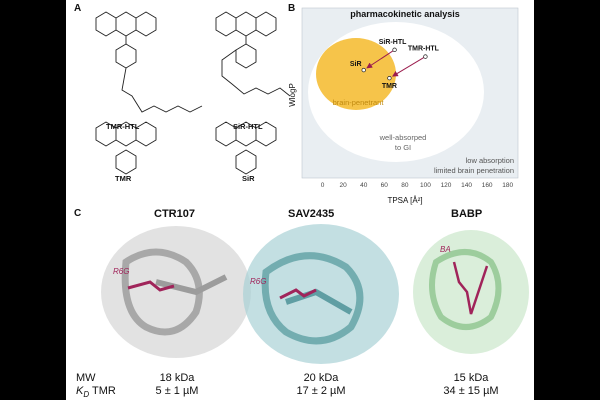 This screenshot has width=600, height=400. What do you see at coordinates (86, 378) in the screenshot?
I see `mw-row-label: MW` at bounding box center [86, 378].